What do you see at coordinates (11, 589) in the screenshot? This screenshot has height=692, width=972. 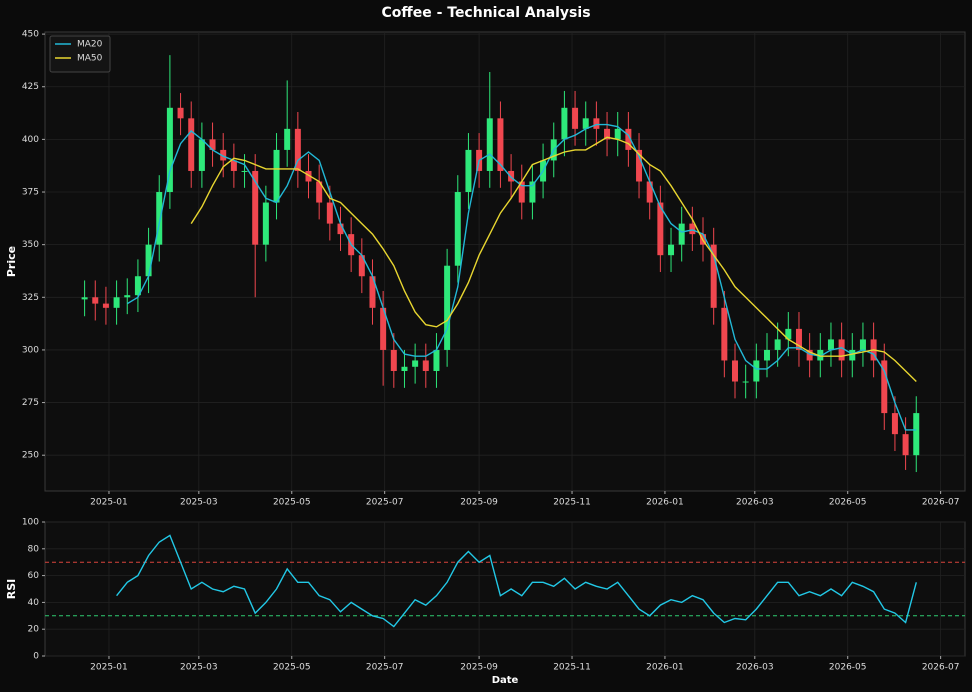 I see `y-axis-label: RSI` at bounding box center [11, 589].